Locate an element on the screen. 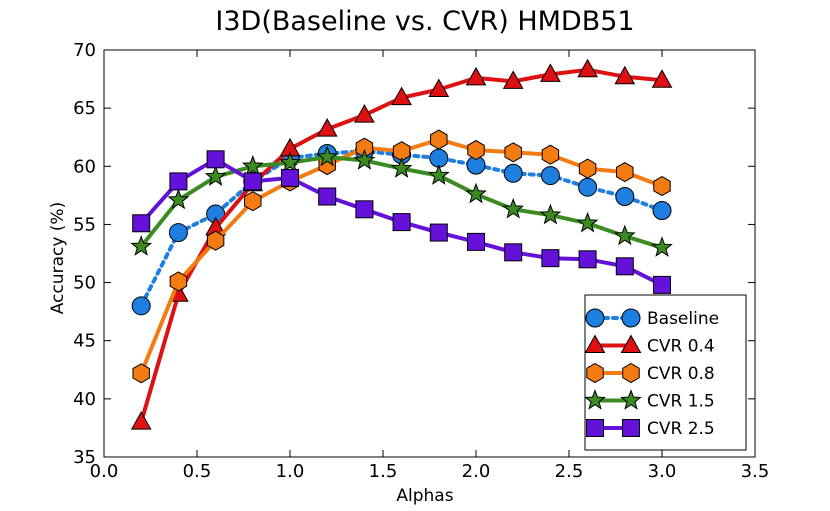 The height and width of the screenshot is (511, 830). legend-item: CVR 0.8 is located at coordinates (650, 373).